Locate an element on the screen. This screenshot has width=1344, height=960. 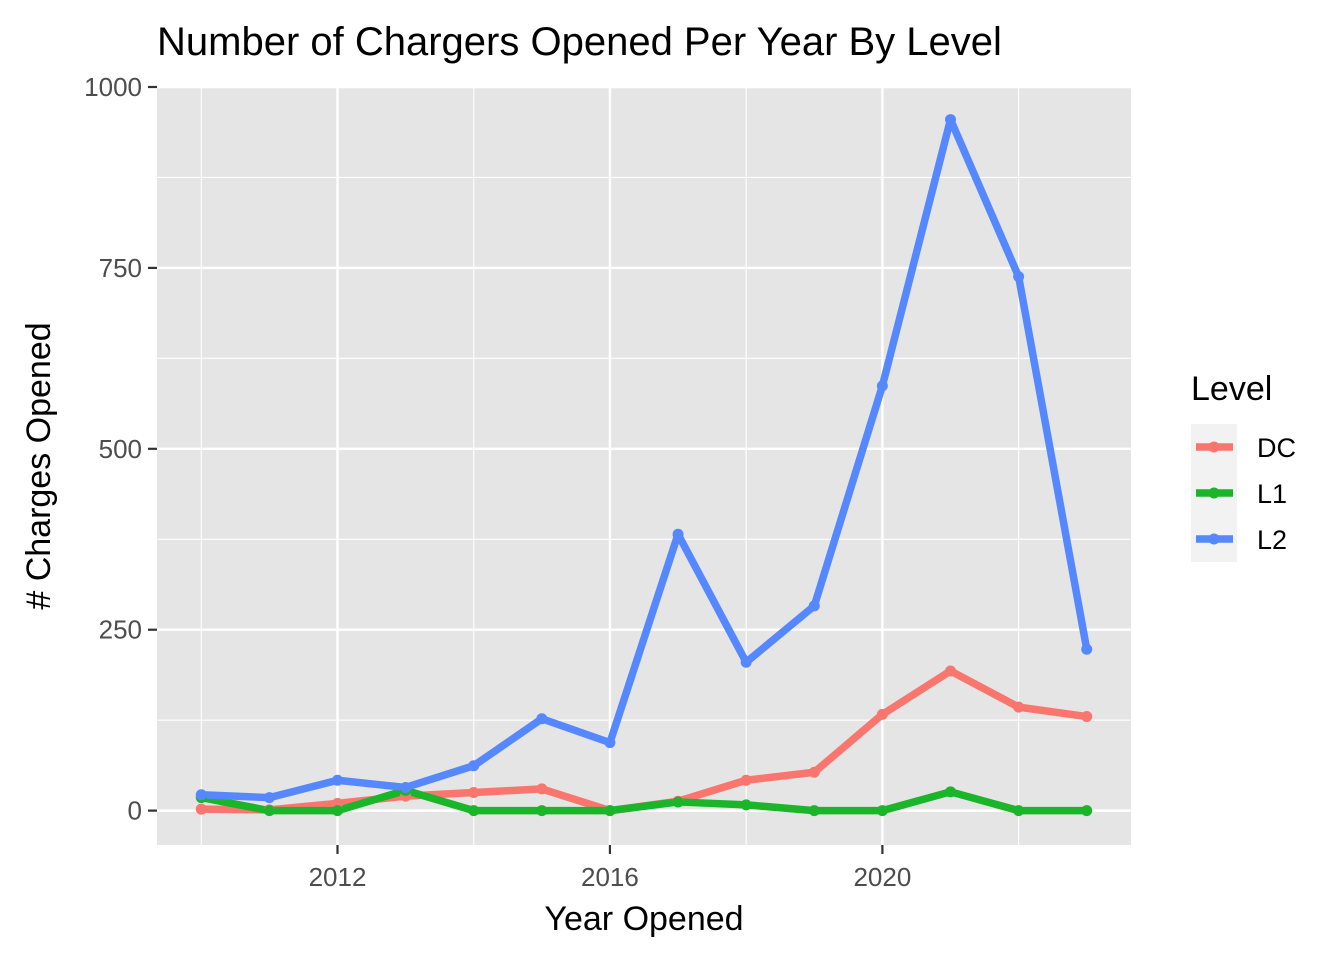
y-axis: 0 250 500 750 1000 is located at coordinates (120, 449).